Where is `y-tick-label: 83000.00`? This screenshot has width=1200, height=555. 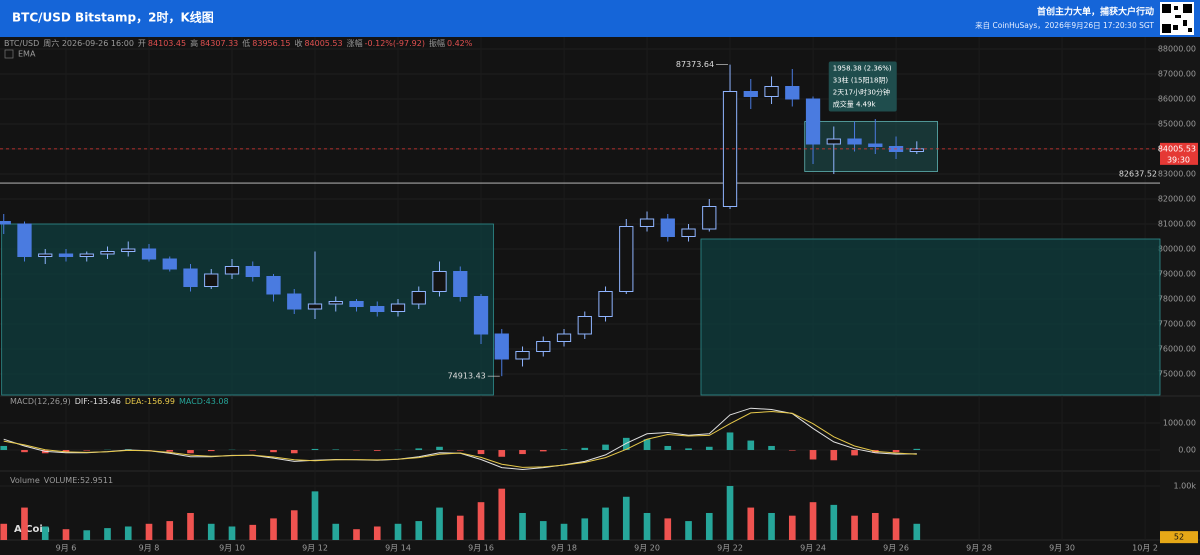
y-tick-label: 83000.00 is located at coordinates (1177, 174).